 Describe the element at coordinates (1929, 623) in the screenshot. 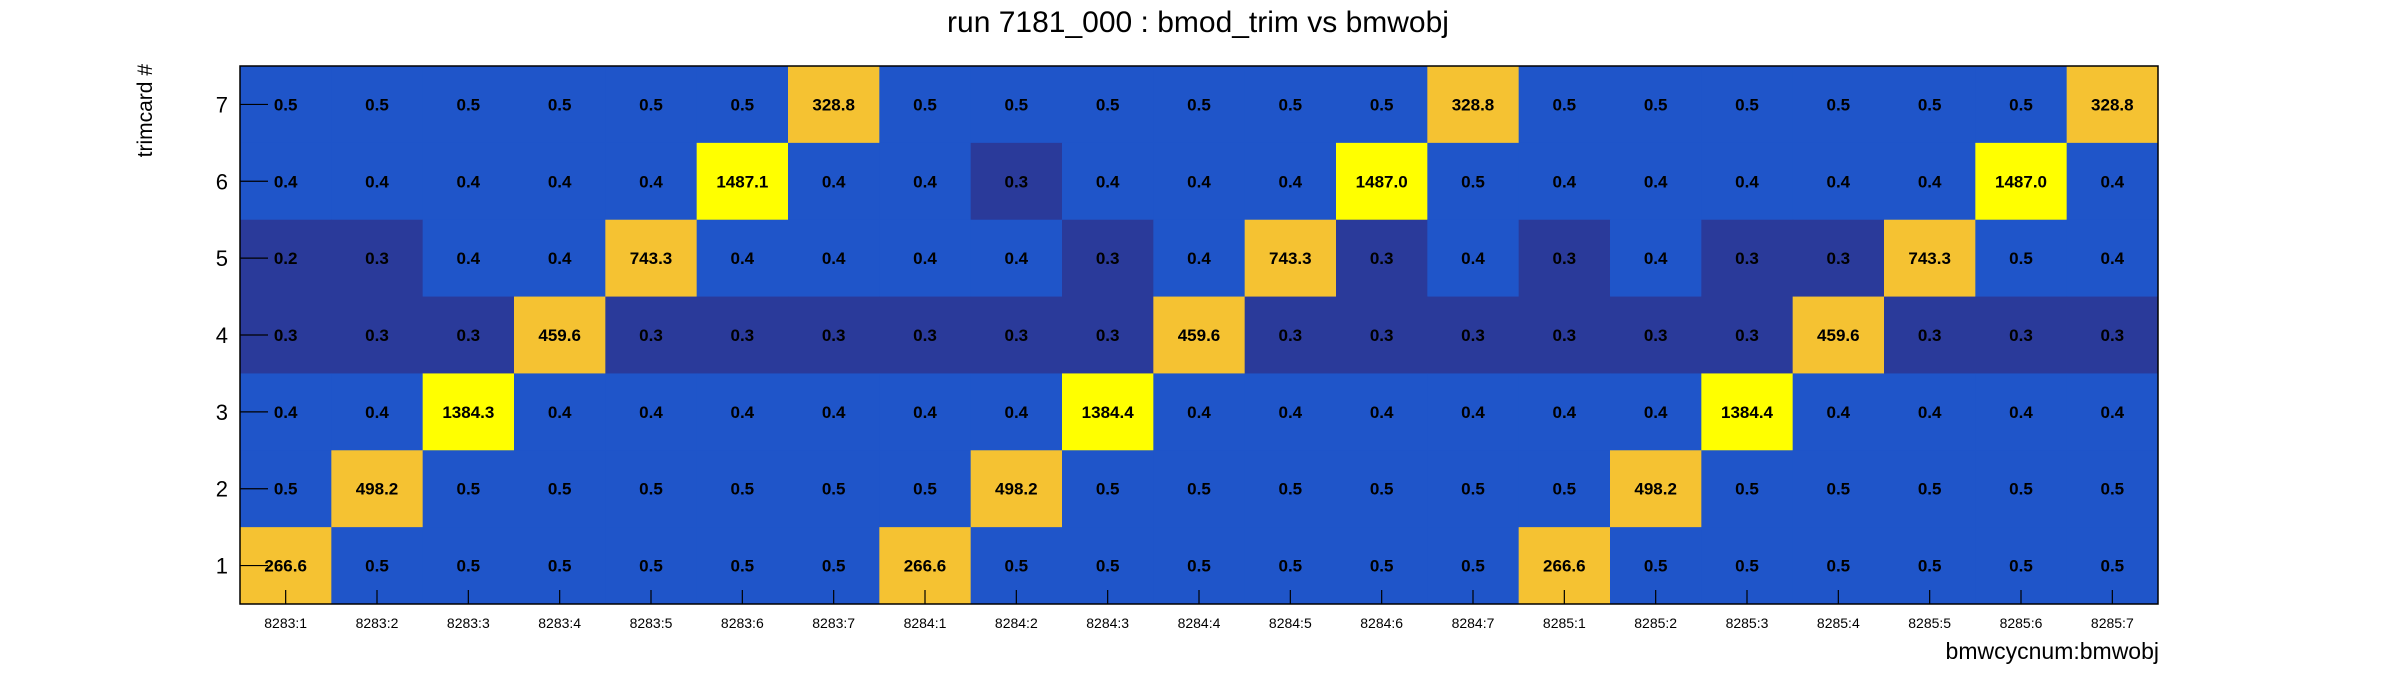

I see `x-tick-label: 8285:5` at that location.